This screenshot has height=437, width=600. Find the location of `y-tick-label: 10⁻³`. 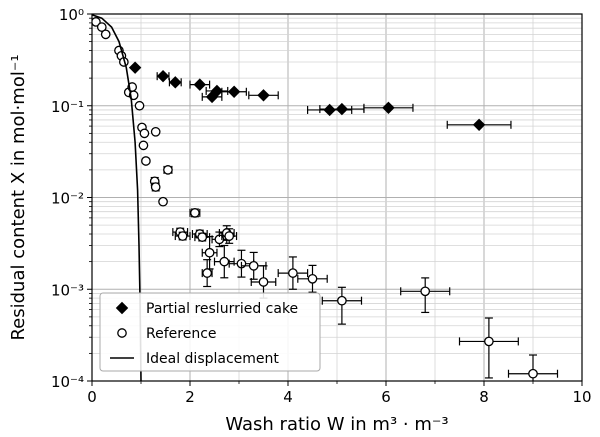

y-tick-label: 10⁻³ is located at coordinates (67, 290).